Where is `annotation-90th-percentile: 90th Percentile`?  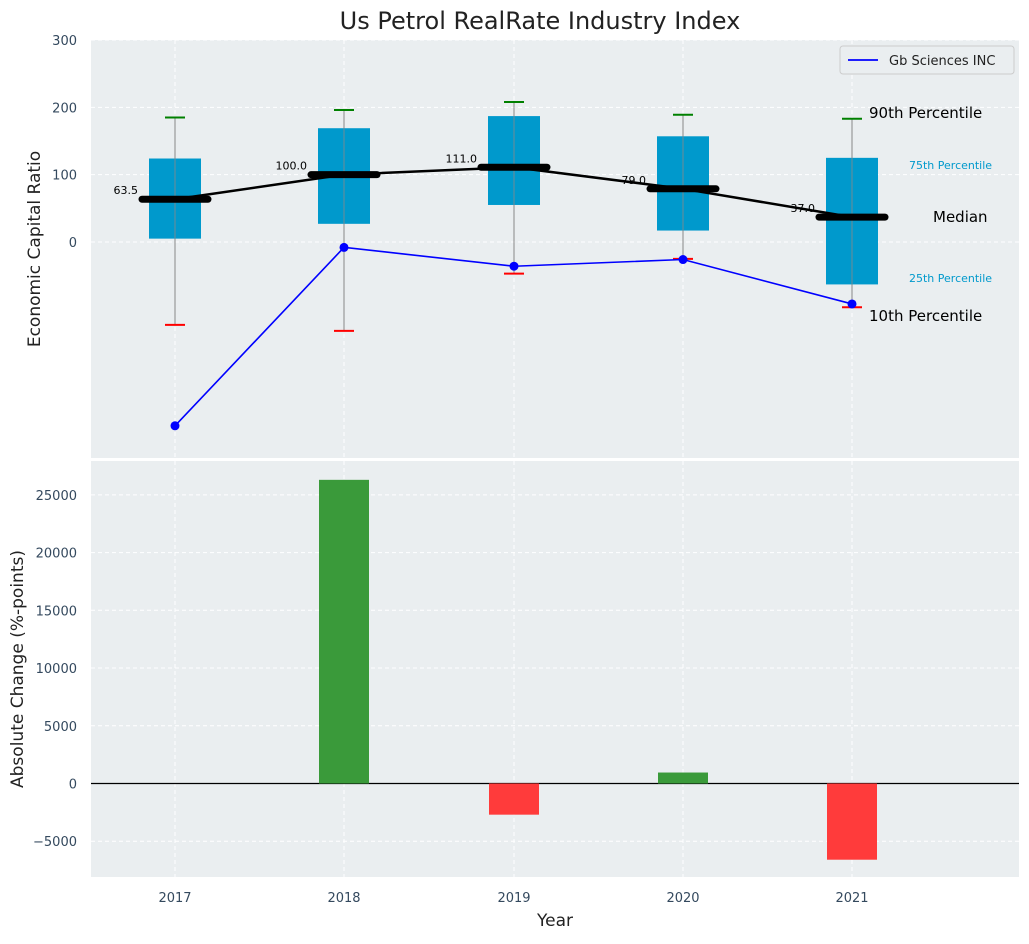 annotation-90th-percentile: 90th Percentile is located at coordinates (925, 113).